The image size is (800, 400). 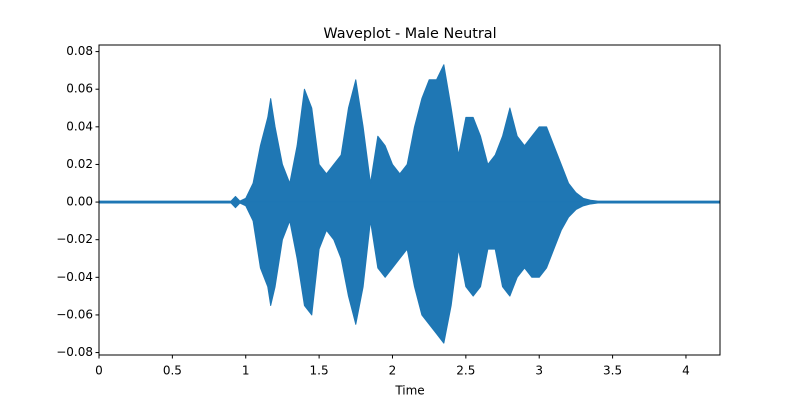 I want to click on x-tick-label: 2.5, so click(x=465, y=371).